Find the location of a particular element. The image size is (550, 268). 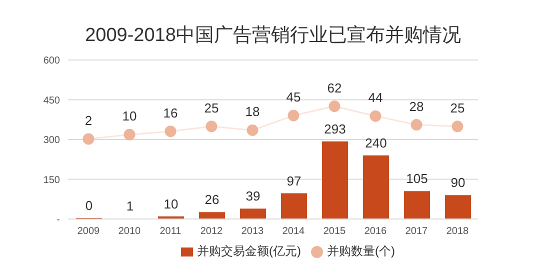

data-label: 293 is located at coordinates (335, 128).